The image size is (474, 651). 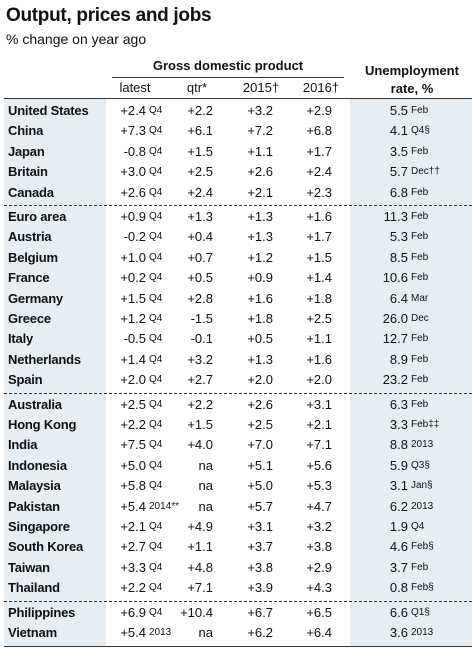 What do you see at coordinates (398, 192) in the screenshot?
I see `unemployment: 6.8` at bounding box center [398, 192].